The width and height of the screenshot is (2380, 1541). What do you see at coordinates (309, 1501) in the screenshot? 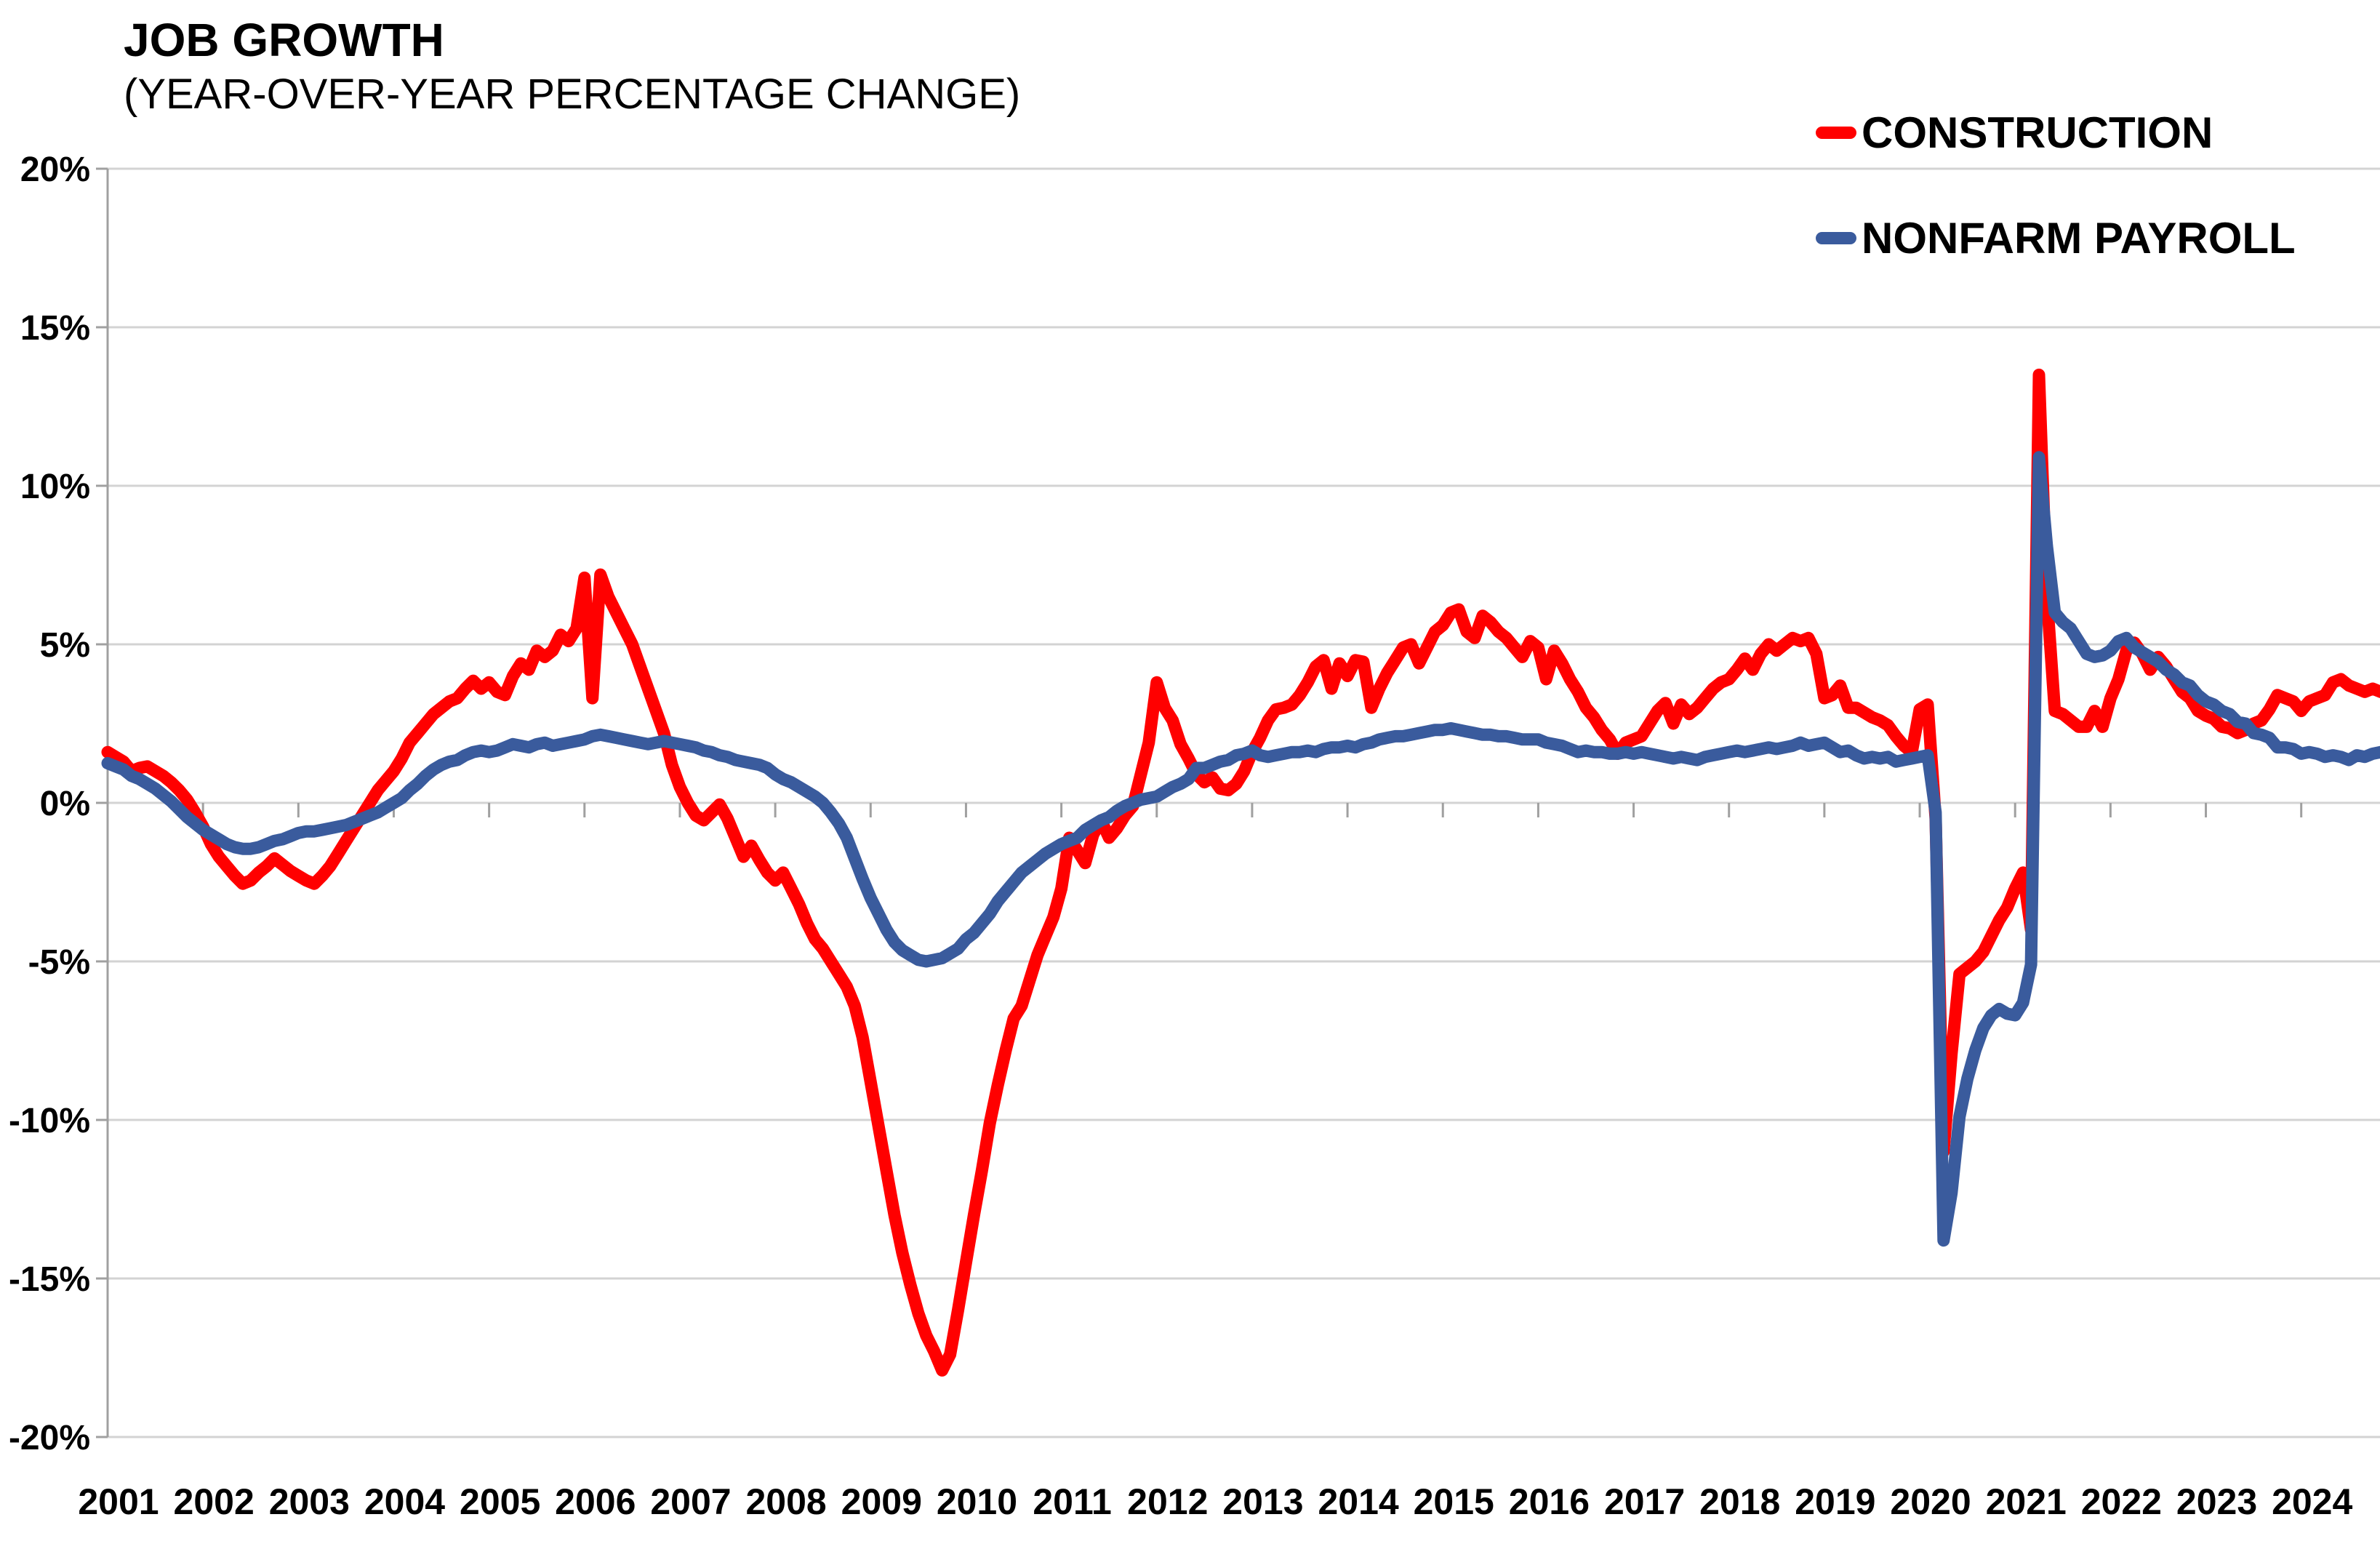
I see `x-axis-label-2003: 2003` at bounding box center [309, 1501].